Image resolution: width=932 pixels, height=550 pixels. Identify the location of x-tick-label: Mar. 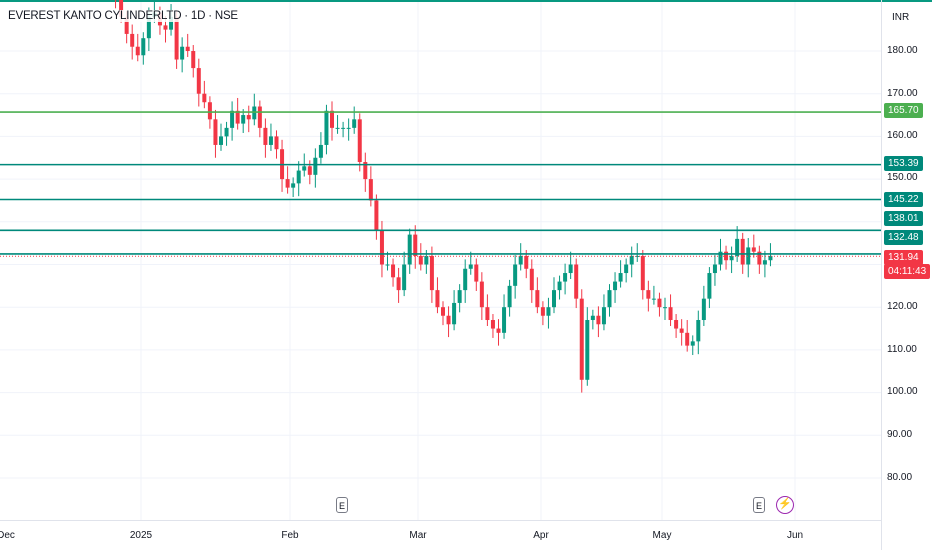
(418, 535).